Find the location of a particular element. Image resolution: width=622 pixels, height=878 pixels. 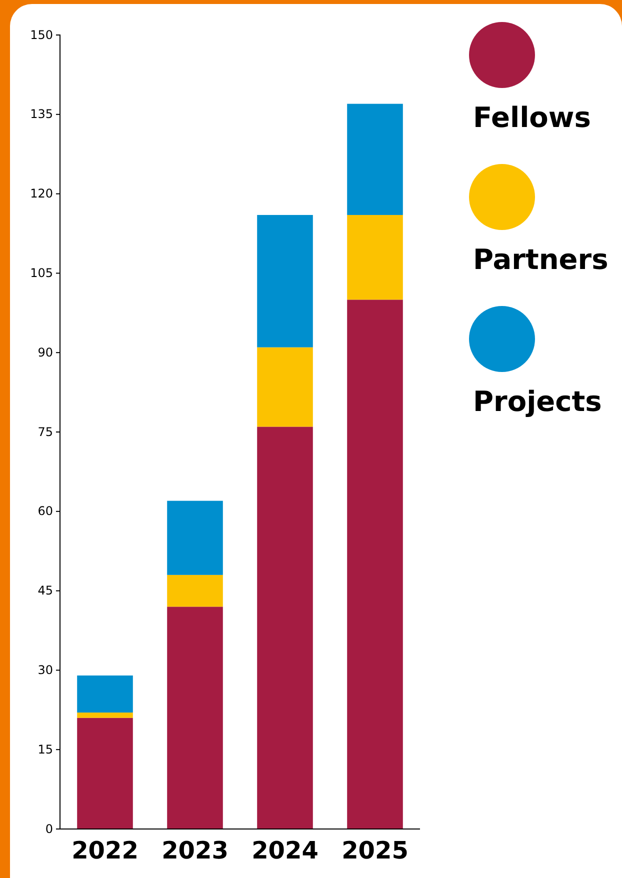

y-tick-label: 150 is located at coordinates (41, 35).